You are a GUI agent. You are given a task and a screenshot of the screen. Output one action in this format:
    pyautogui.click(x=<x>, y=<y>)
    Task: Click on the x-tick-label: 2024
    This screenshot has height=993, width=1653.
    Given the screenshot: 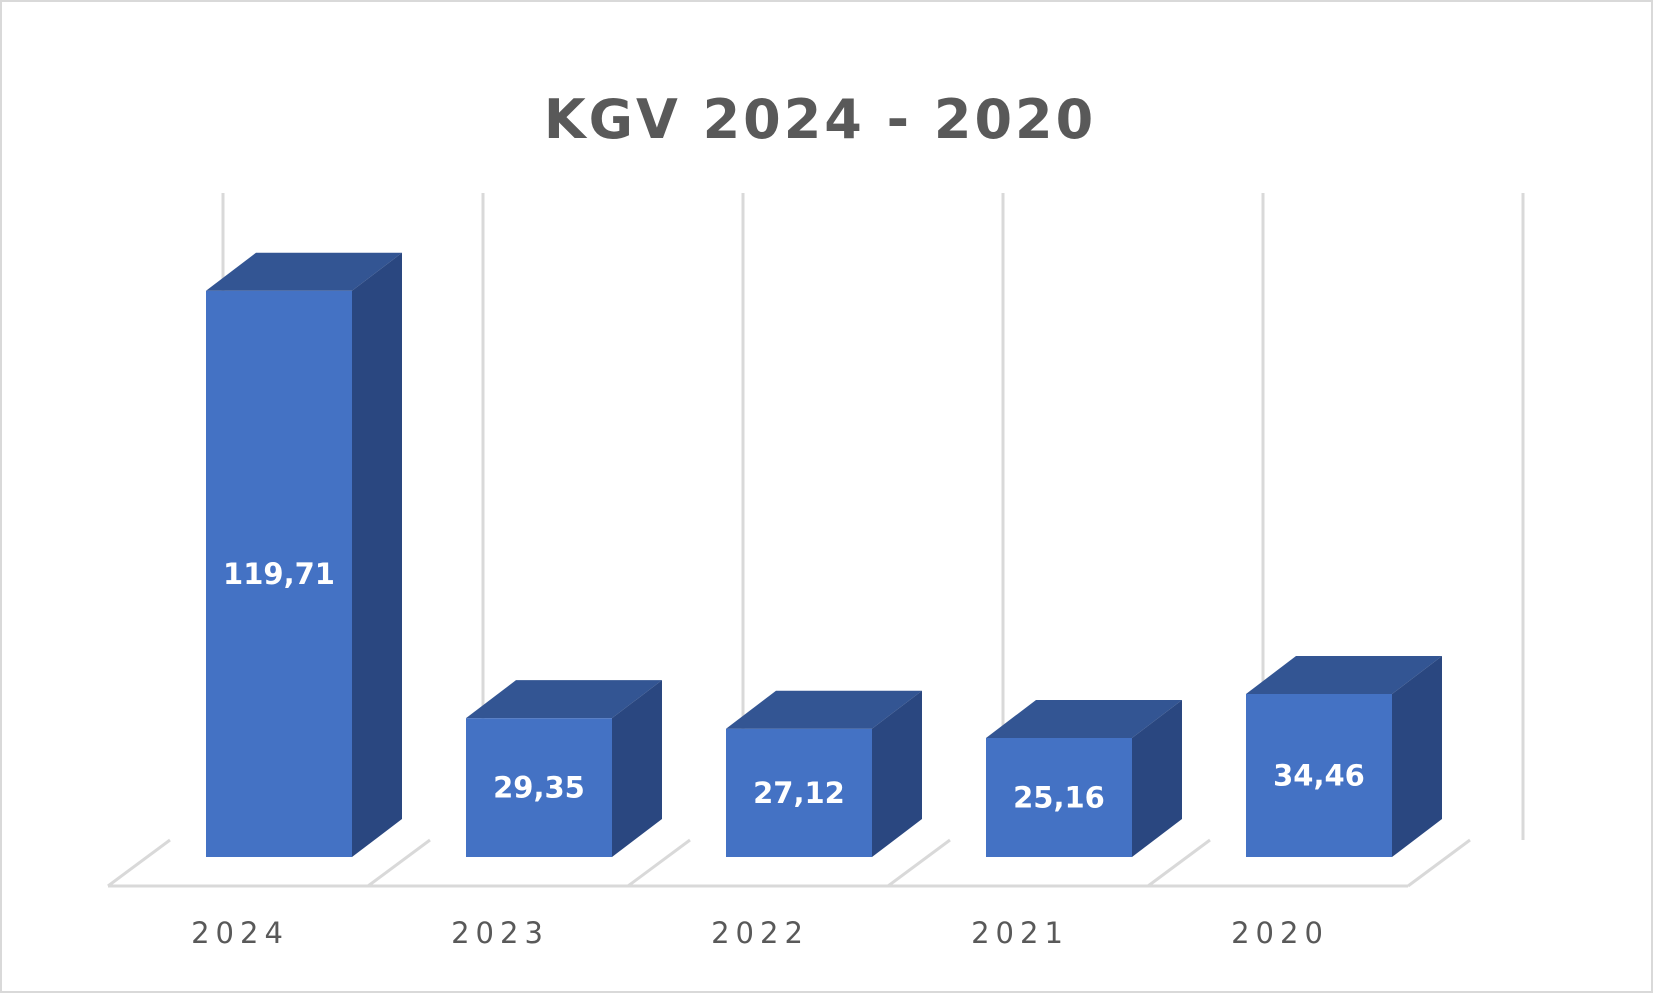 What is the action you would take?
    pyautogui.click(x=240, y=933)
    